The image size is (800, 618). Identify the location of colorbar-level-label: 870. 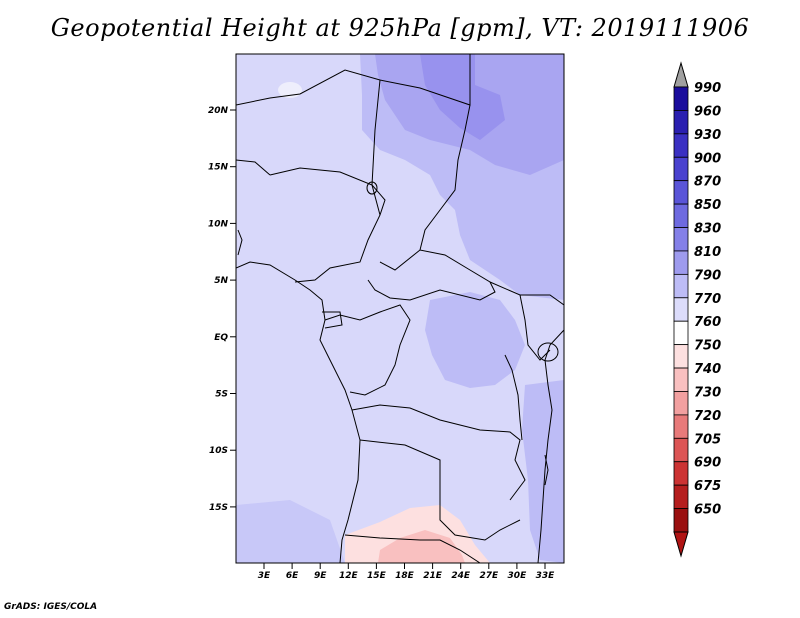
(707, 182).